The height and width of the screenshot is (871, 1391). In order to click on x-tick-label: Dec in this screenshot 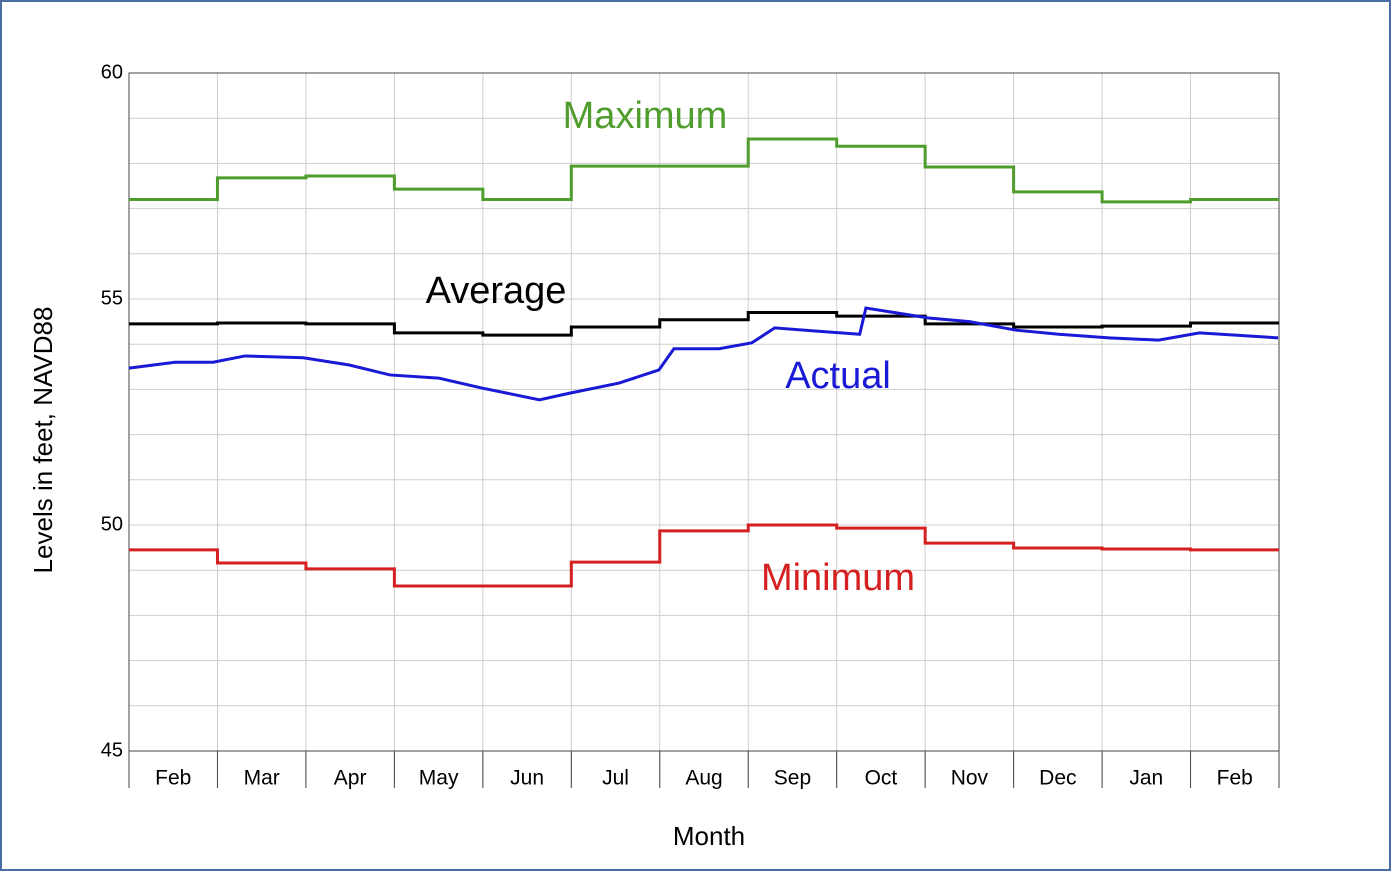, I will do `click(1057, 778)`.